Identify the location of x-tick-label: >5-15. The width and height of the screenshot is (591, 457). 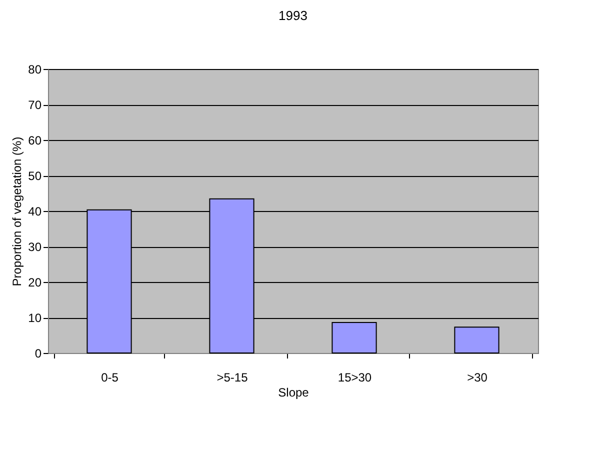
(232, 377).